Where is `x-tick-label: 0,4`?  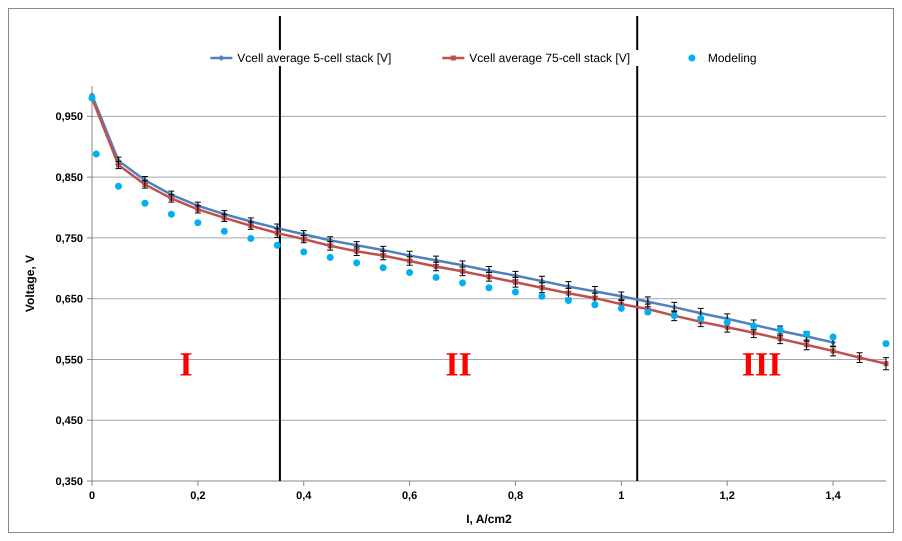
x-tick-label: 0,4 is located at coordinates (304, 496).